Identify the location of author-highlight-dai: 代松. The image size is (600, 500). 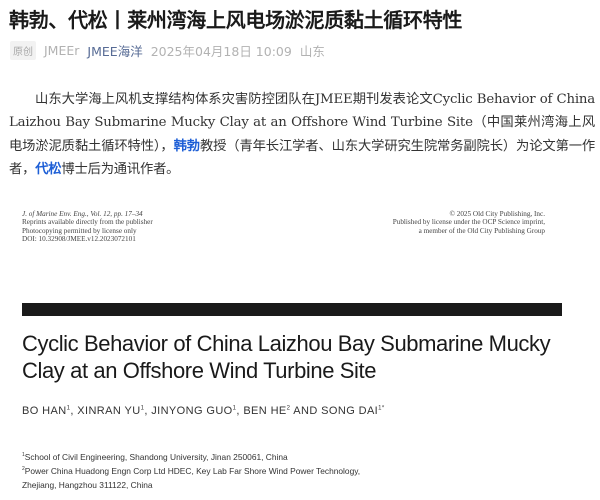
(48, 169).